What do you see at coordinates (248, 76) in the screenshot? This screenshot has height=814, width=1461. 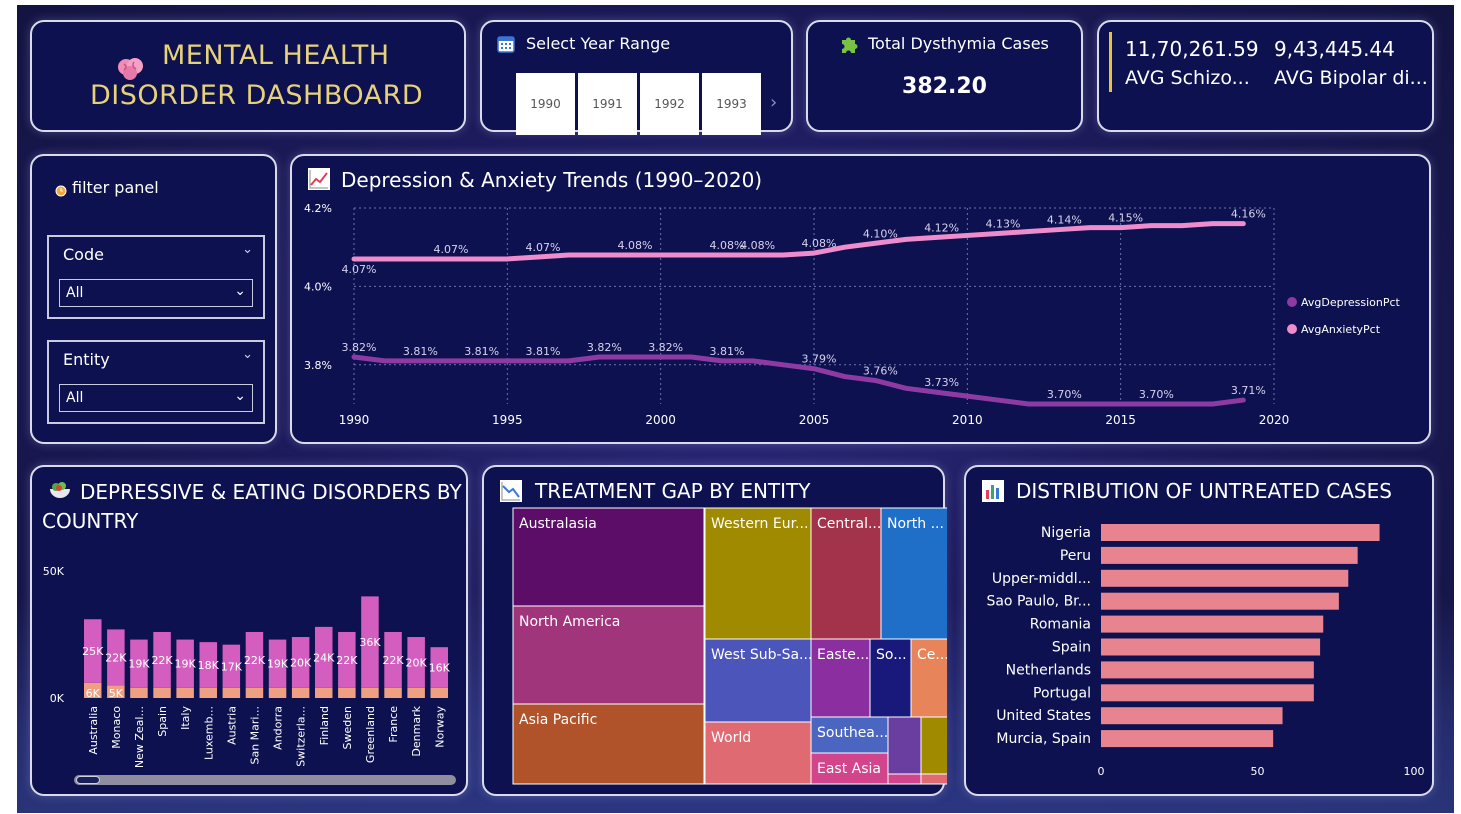 I see `header-card: MENTAL HEALTH DISORDER DASHBOARD` at bounding box center [248, 76].